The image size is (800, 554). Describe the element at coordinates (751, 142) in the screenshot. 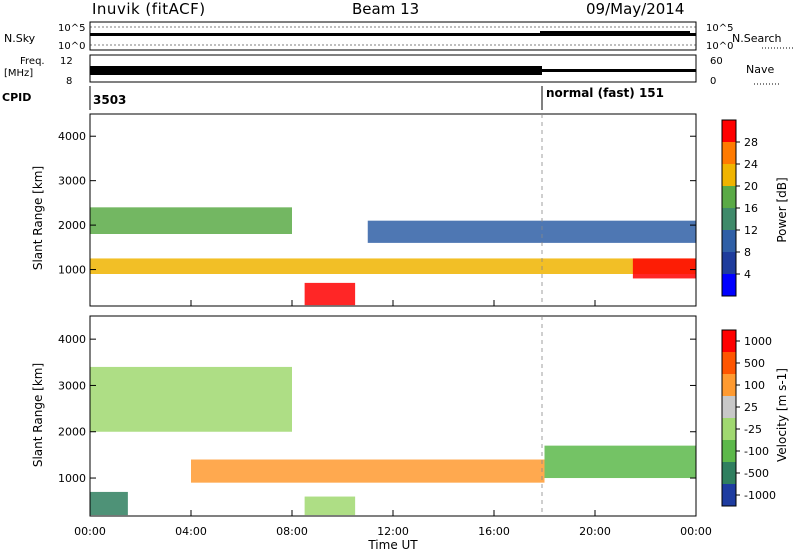

I see `colorbar-tick-label: 28` at that location.